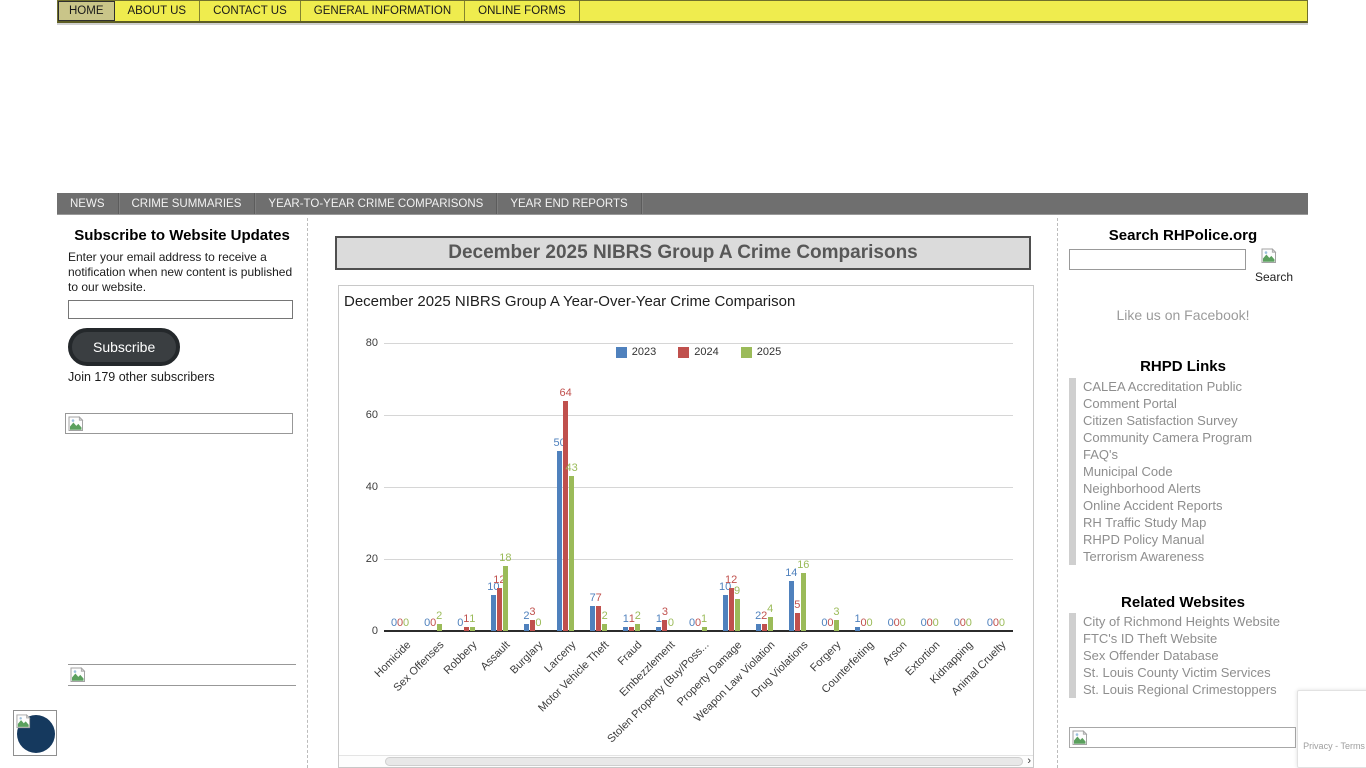 The height and width of the screenshot is (768, 1366). Describe the element at coordinates (124, 347) in the screenshot. I see `subscribe-button: Subscribe` at that location.